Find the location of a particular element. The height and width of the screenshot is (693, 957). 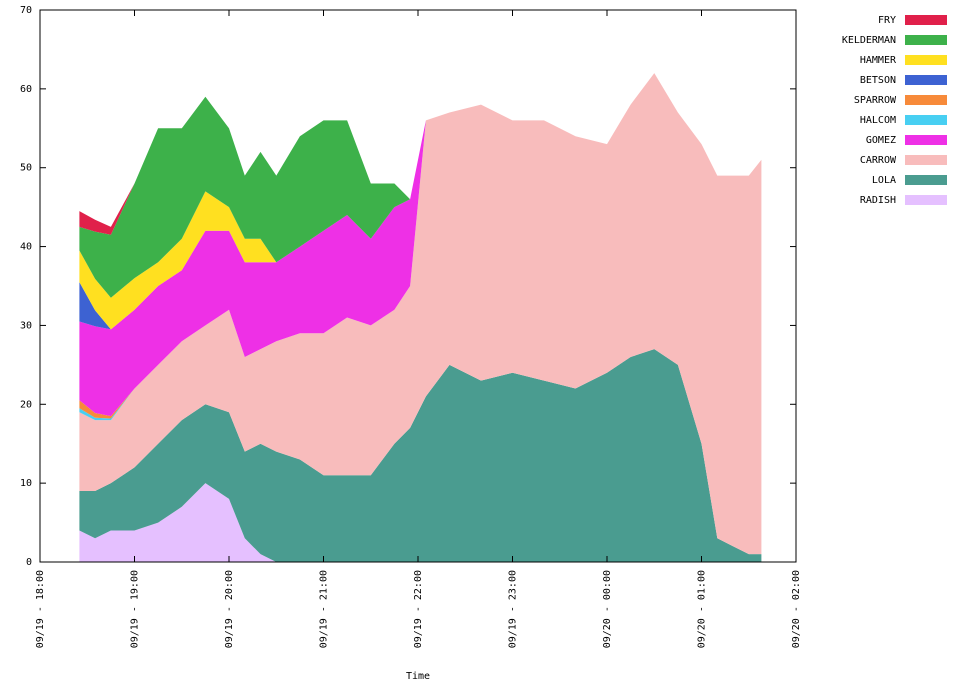

y-tick-label: 40 is located at coordinates (26, 247).